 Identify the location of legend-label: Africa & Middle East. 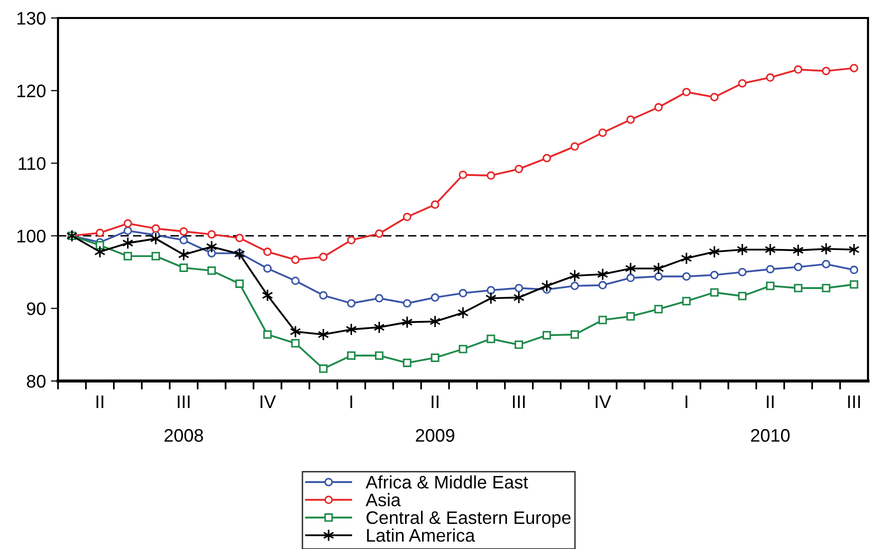
(447, 482).